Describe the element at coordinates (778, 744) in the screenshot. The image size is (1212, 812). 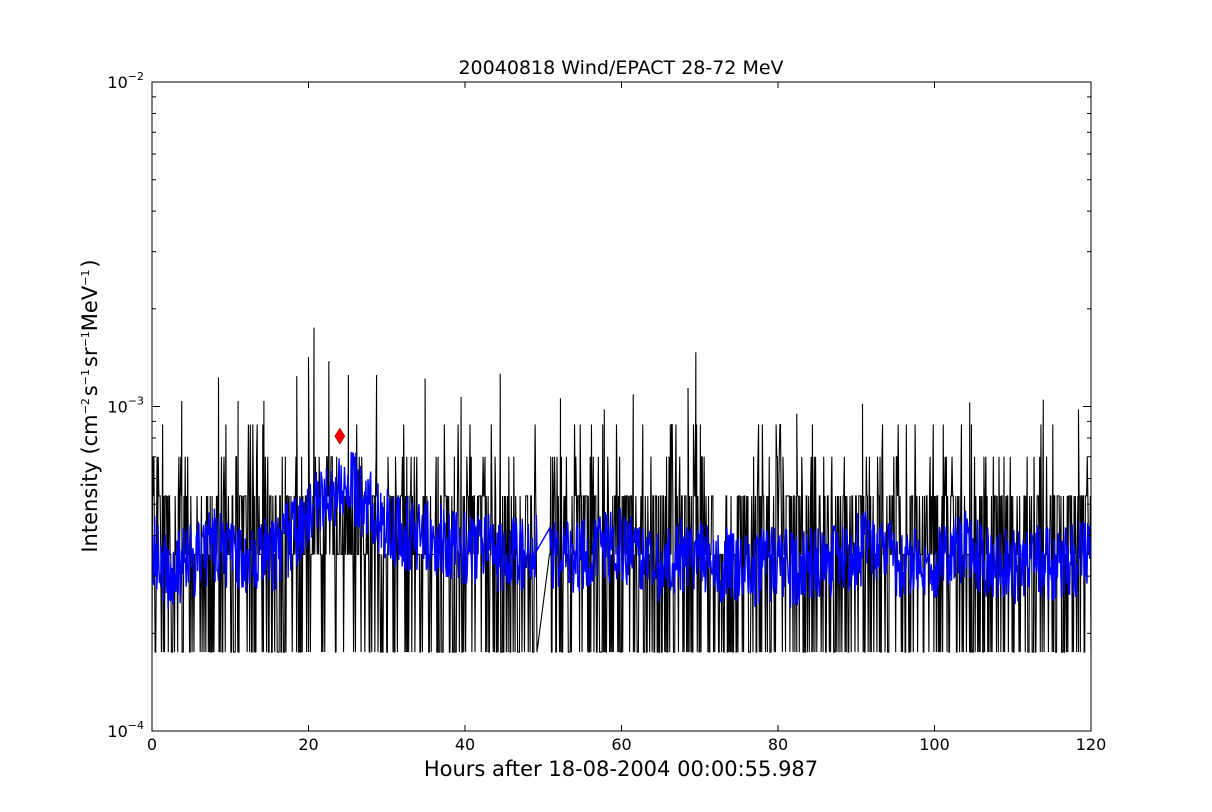
I see `x-tick-label: 80` at that location.